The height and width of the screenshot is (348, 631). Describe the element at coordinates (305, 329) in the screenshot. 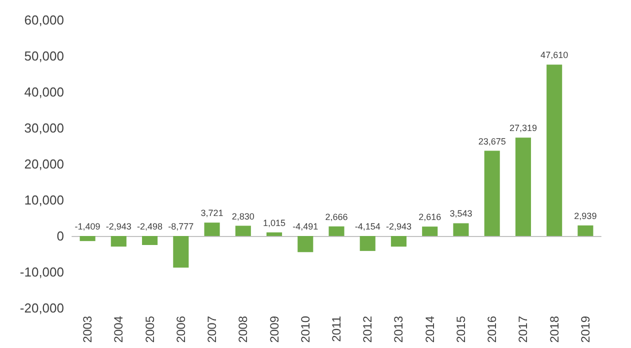

I see `x-tick-label: 2010` at that location.